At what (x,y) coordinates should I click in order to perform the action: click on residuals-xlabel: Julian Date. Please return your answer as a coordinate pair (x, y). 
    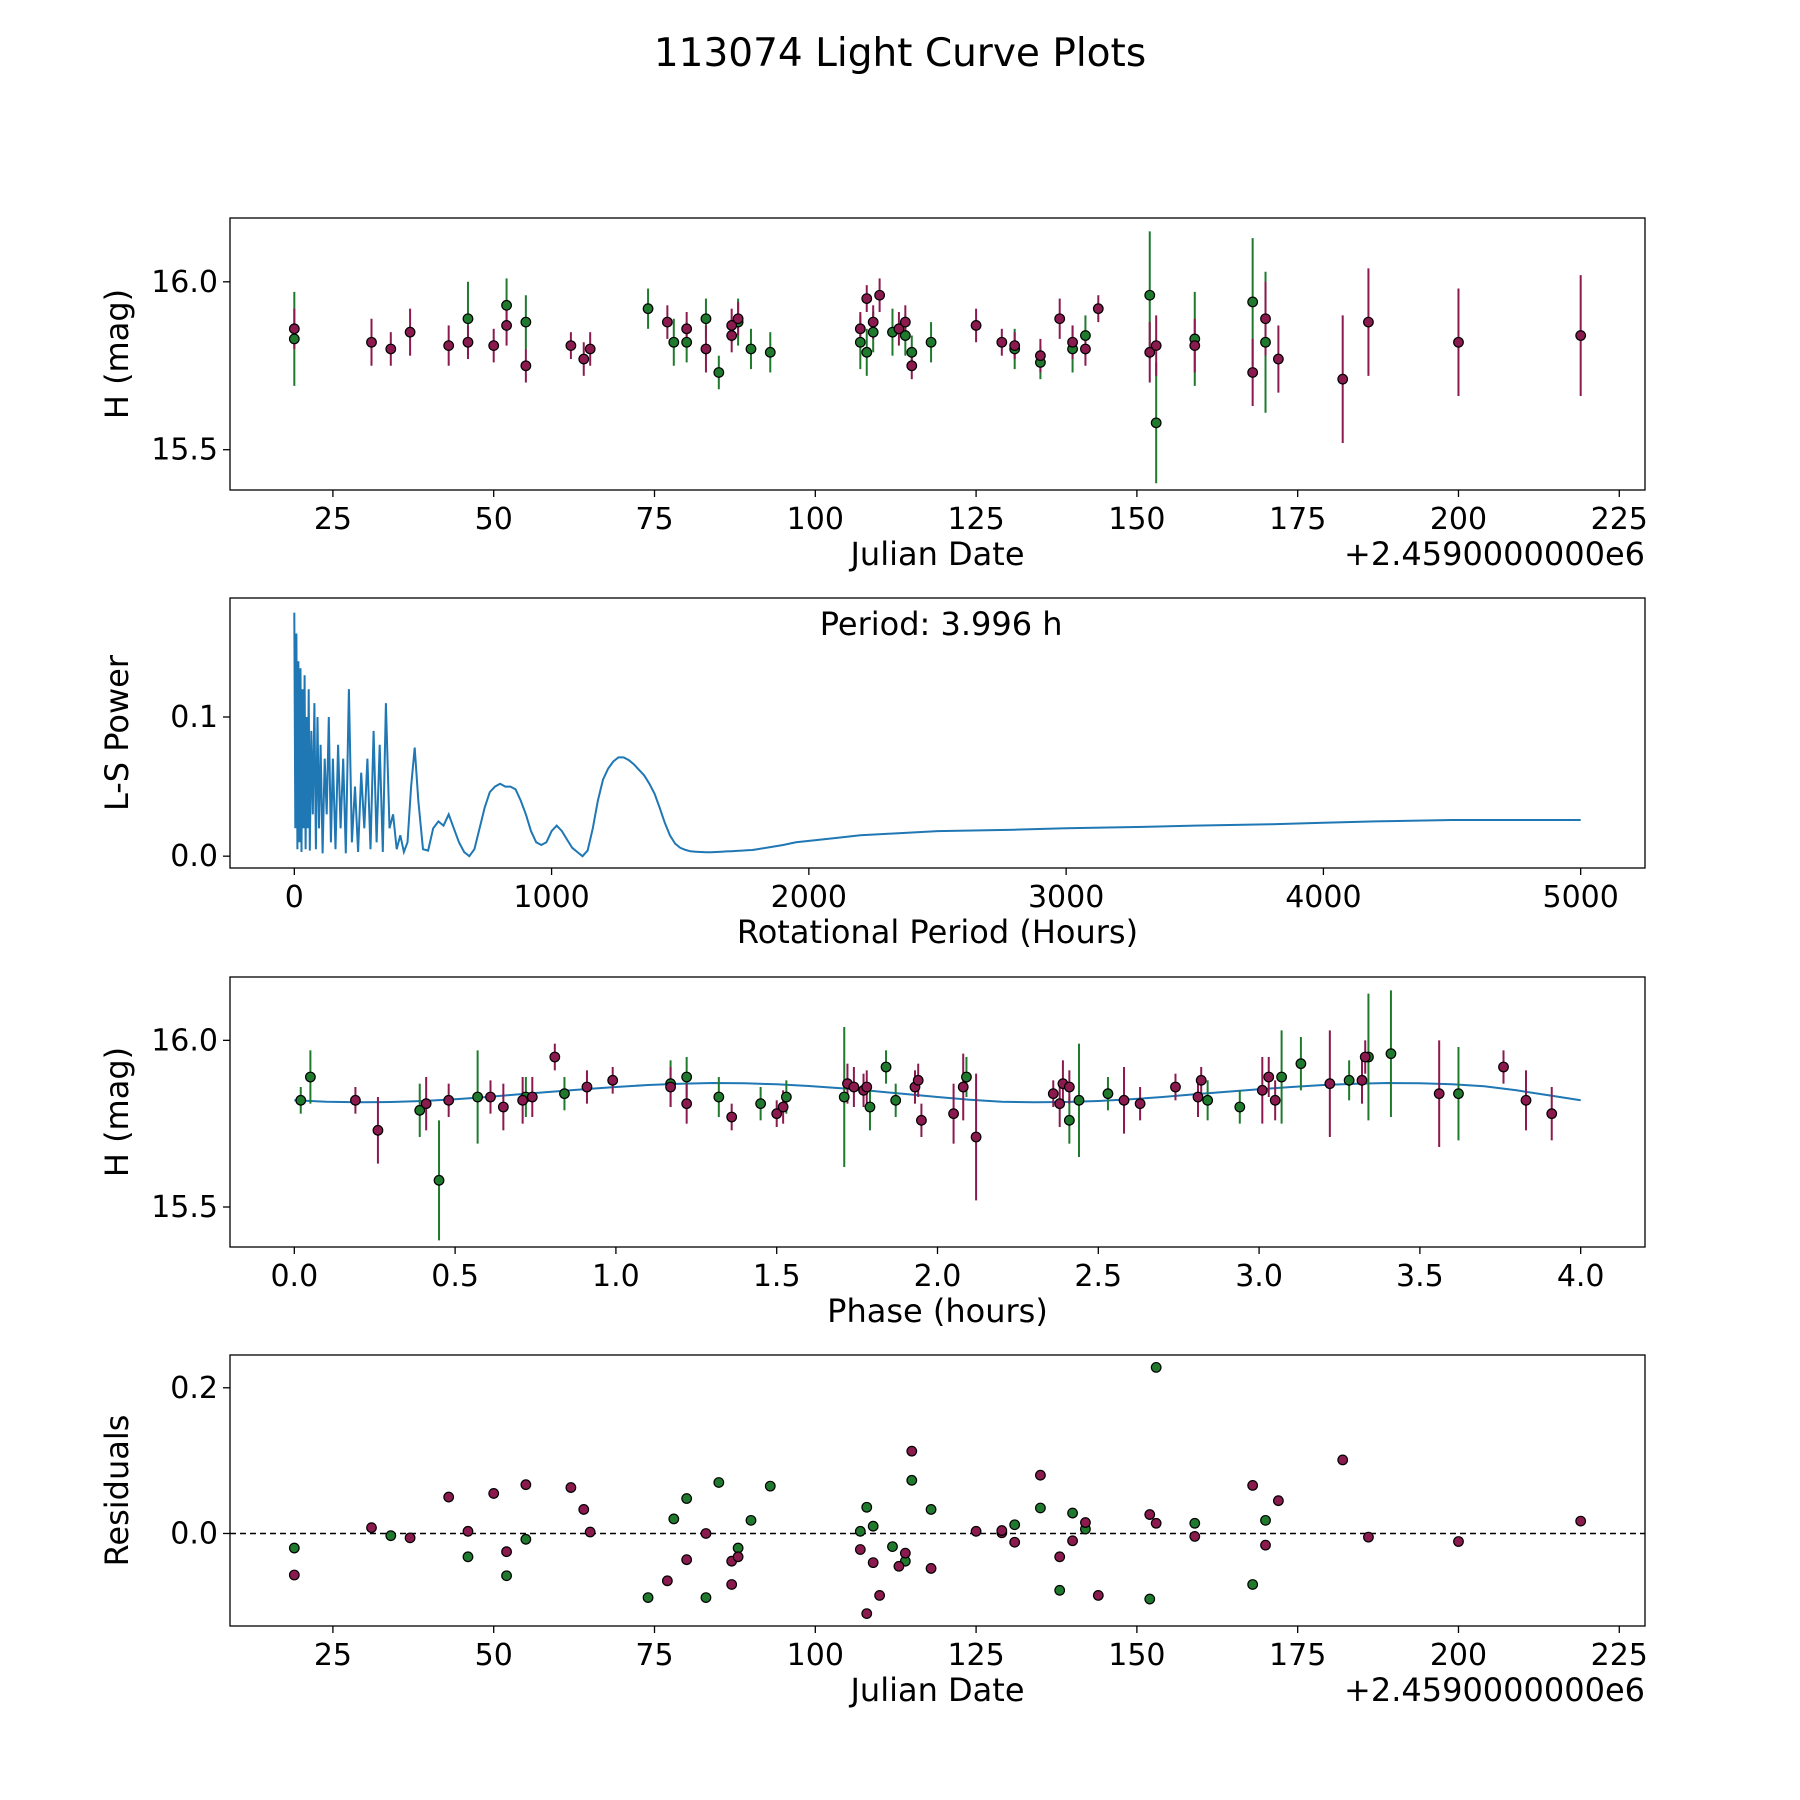
    Looking at the image, I should click on (936, 1690).